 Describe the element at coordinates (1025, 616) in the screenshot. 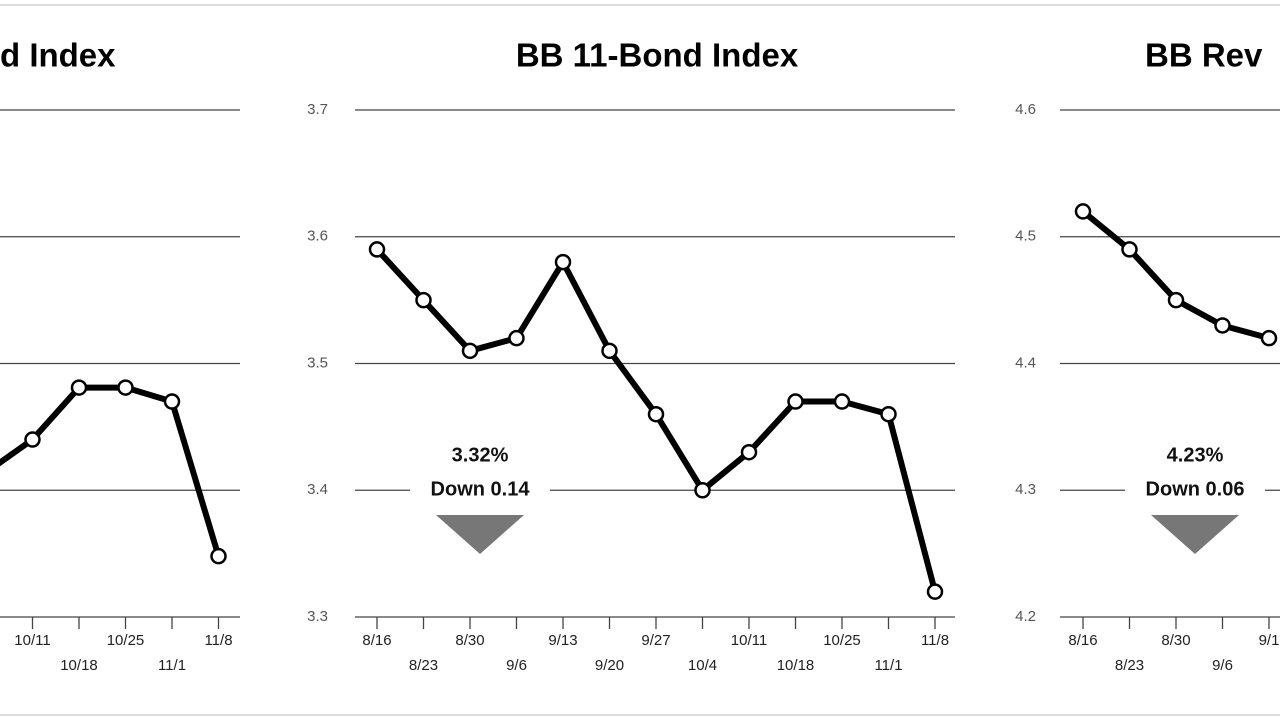

I see `y-tick-label: 4.2` at that location.